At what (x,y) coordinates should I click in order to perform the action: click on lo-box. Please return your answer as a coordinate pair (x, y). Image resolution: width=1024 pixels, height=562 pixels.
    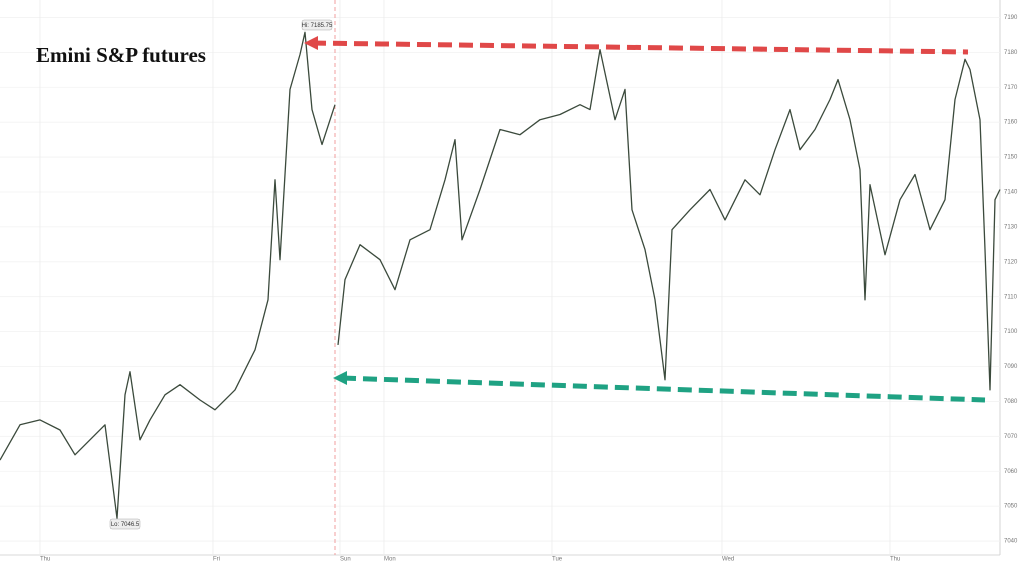
    Looking at the image, I should click on (125, 524).